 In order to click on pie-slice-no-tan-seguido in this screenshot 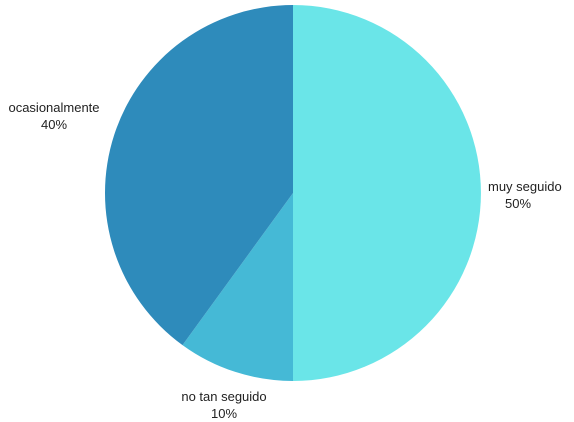, I will do `click(237, 287)`.